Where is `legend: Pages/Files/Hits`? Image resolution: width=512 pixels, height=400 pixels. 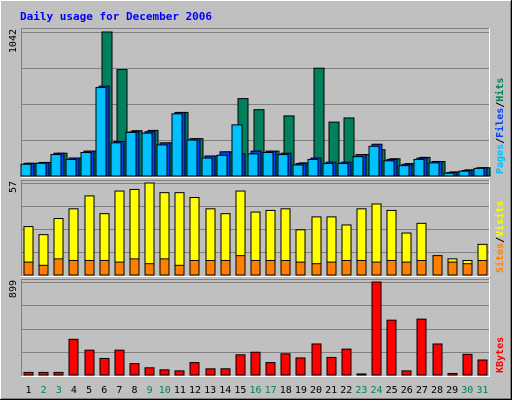
legend: Pages/Files/Hits is located at coordinates (500, 126).